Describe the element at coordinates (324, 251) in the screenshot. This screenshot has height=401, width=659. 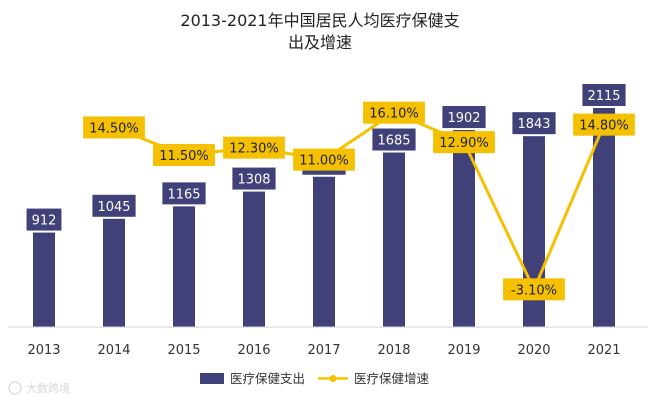
I see `bar-2017` at that location.